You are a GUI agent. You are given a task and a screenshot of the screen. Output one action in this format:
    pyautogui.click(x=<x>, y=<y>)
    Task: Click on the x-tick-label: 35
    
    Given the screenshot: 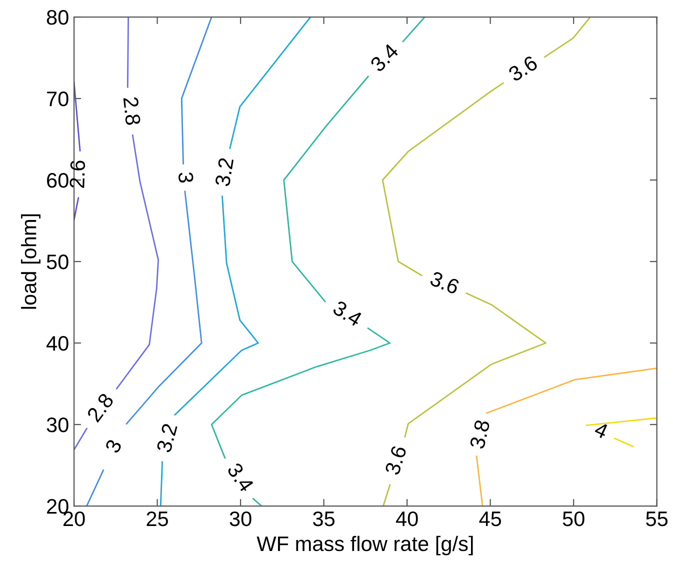 What is the action you would take?
    pyautogui.click(x=324, y=518)
    